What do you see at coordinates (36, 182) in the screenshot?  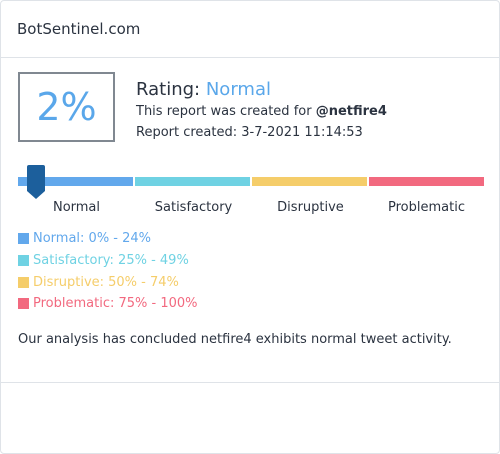 I see `score-marker-icon` at bounding box center [36, 182].